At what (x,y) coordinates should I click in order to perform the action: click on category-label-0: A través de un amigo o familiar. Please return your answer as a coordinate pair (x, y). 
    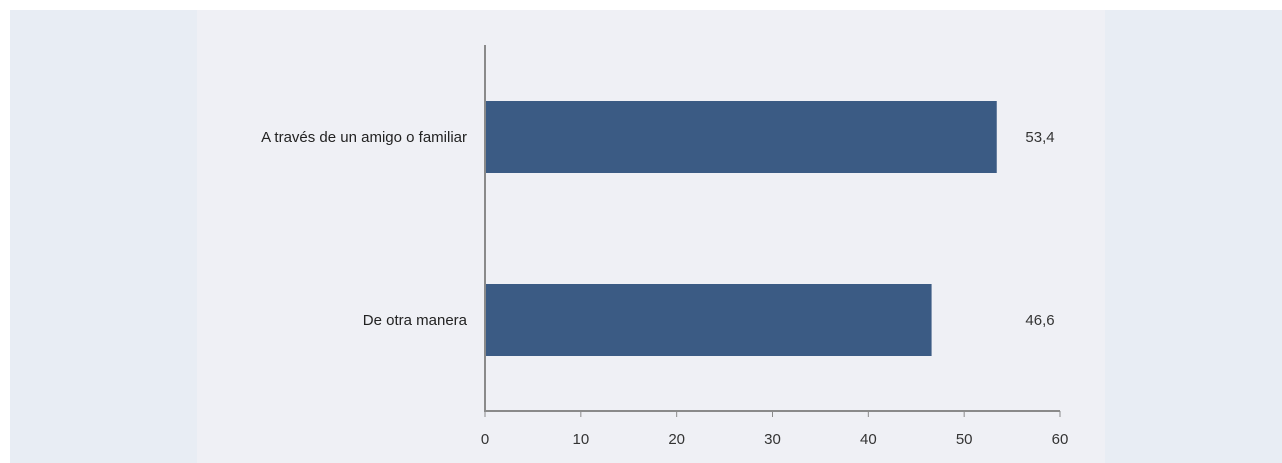
    Looking at the image, I should click on (364, 137).